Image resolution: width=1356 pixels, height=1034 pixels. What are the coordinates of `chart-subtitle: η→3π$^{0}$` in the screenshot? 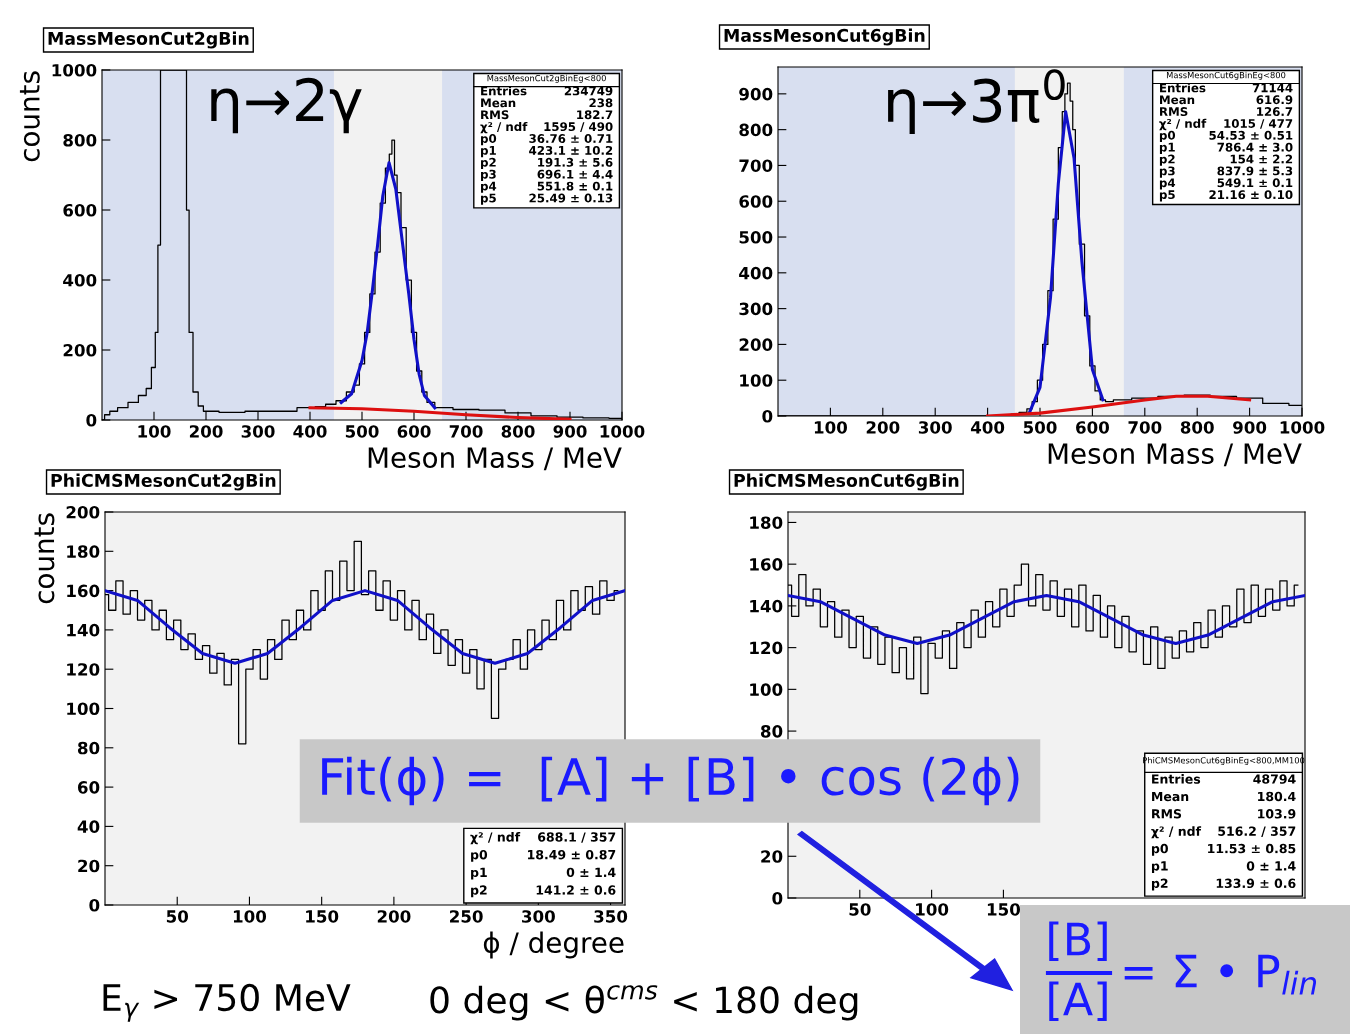 It's located at (976, 101).